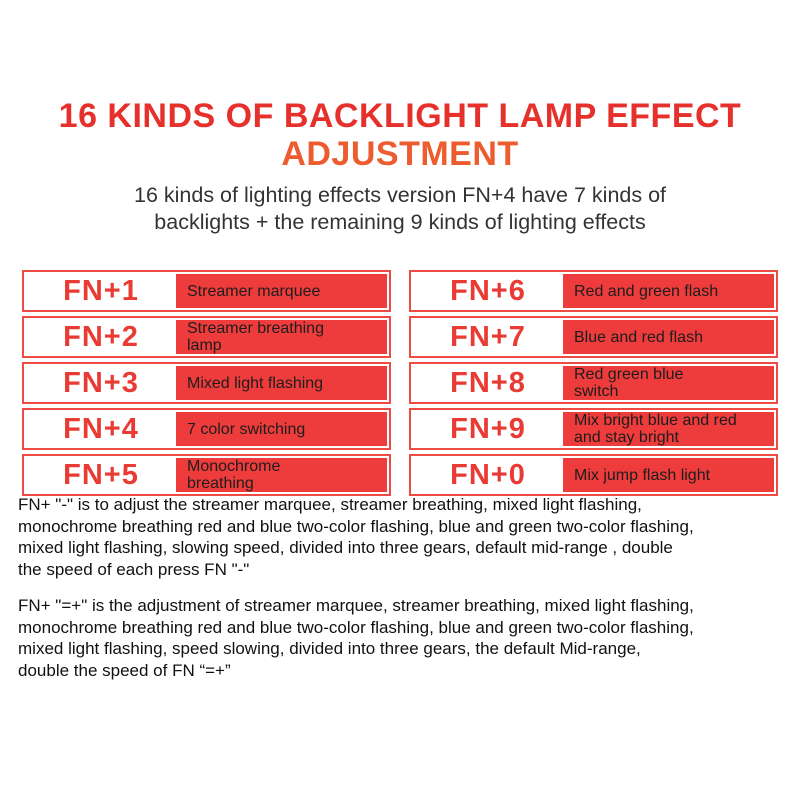  Describe the element at coordinates (488, 429) in the screenshot. I see `fn-key-cell: FN+9` at that location.